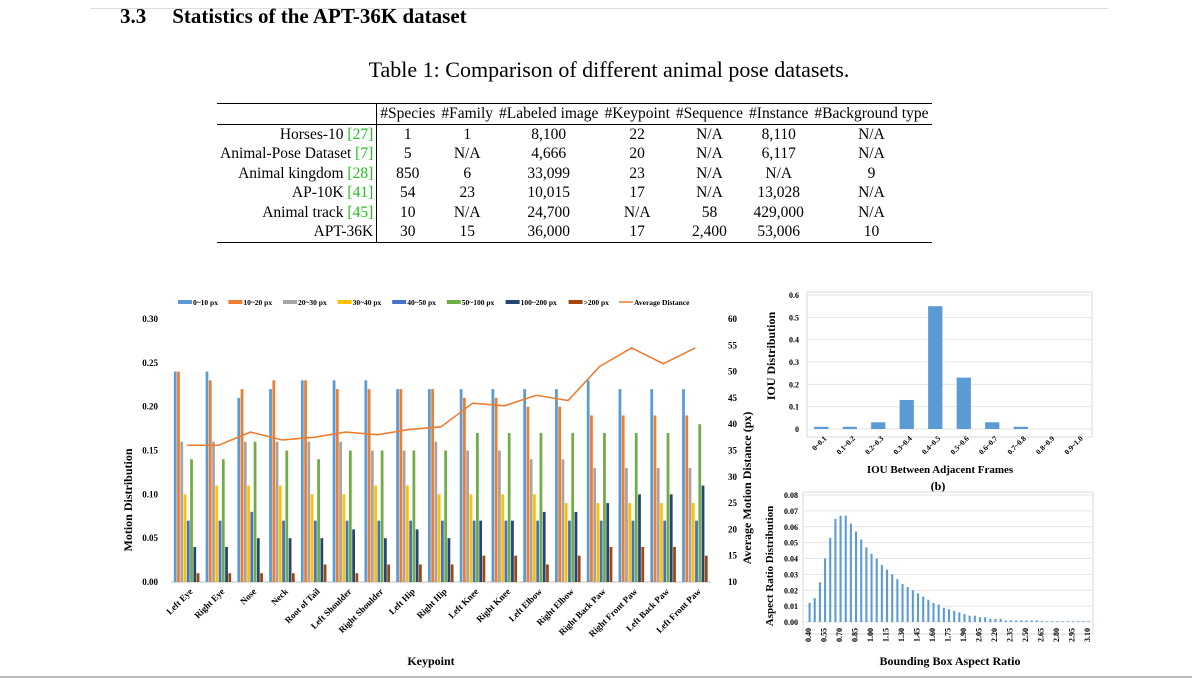 Image resolution: width=1192 pixels, height=698 pixels. What do you see at coordinates (994, 635) in the screenshot?
I see `x-tick-label: 2.20` at bounding box center [994, 635].